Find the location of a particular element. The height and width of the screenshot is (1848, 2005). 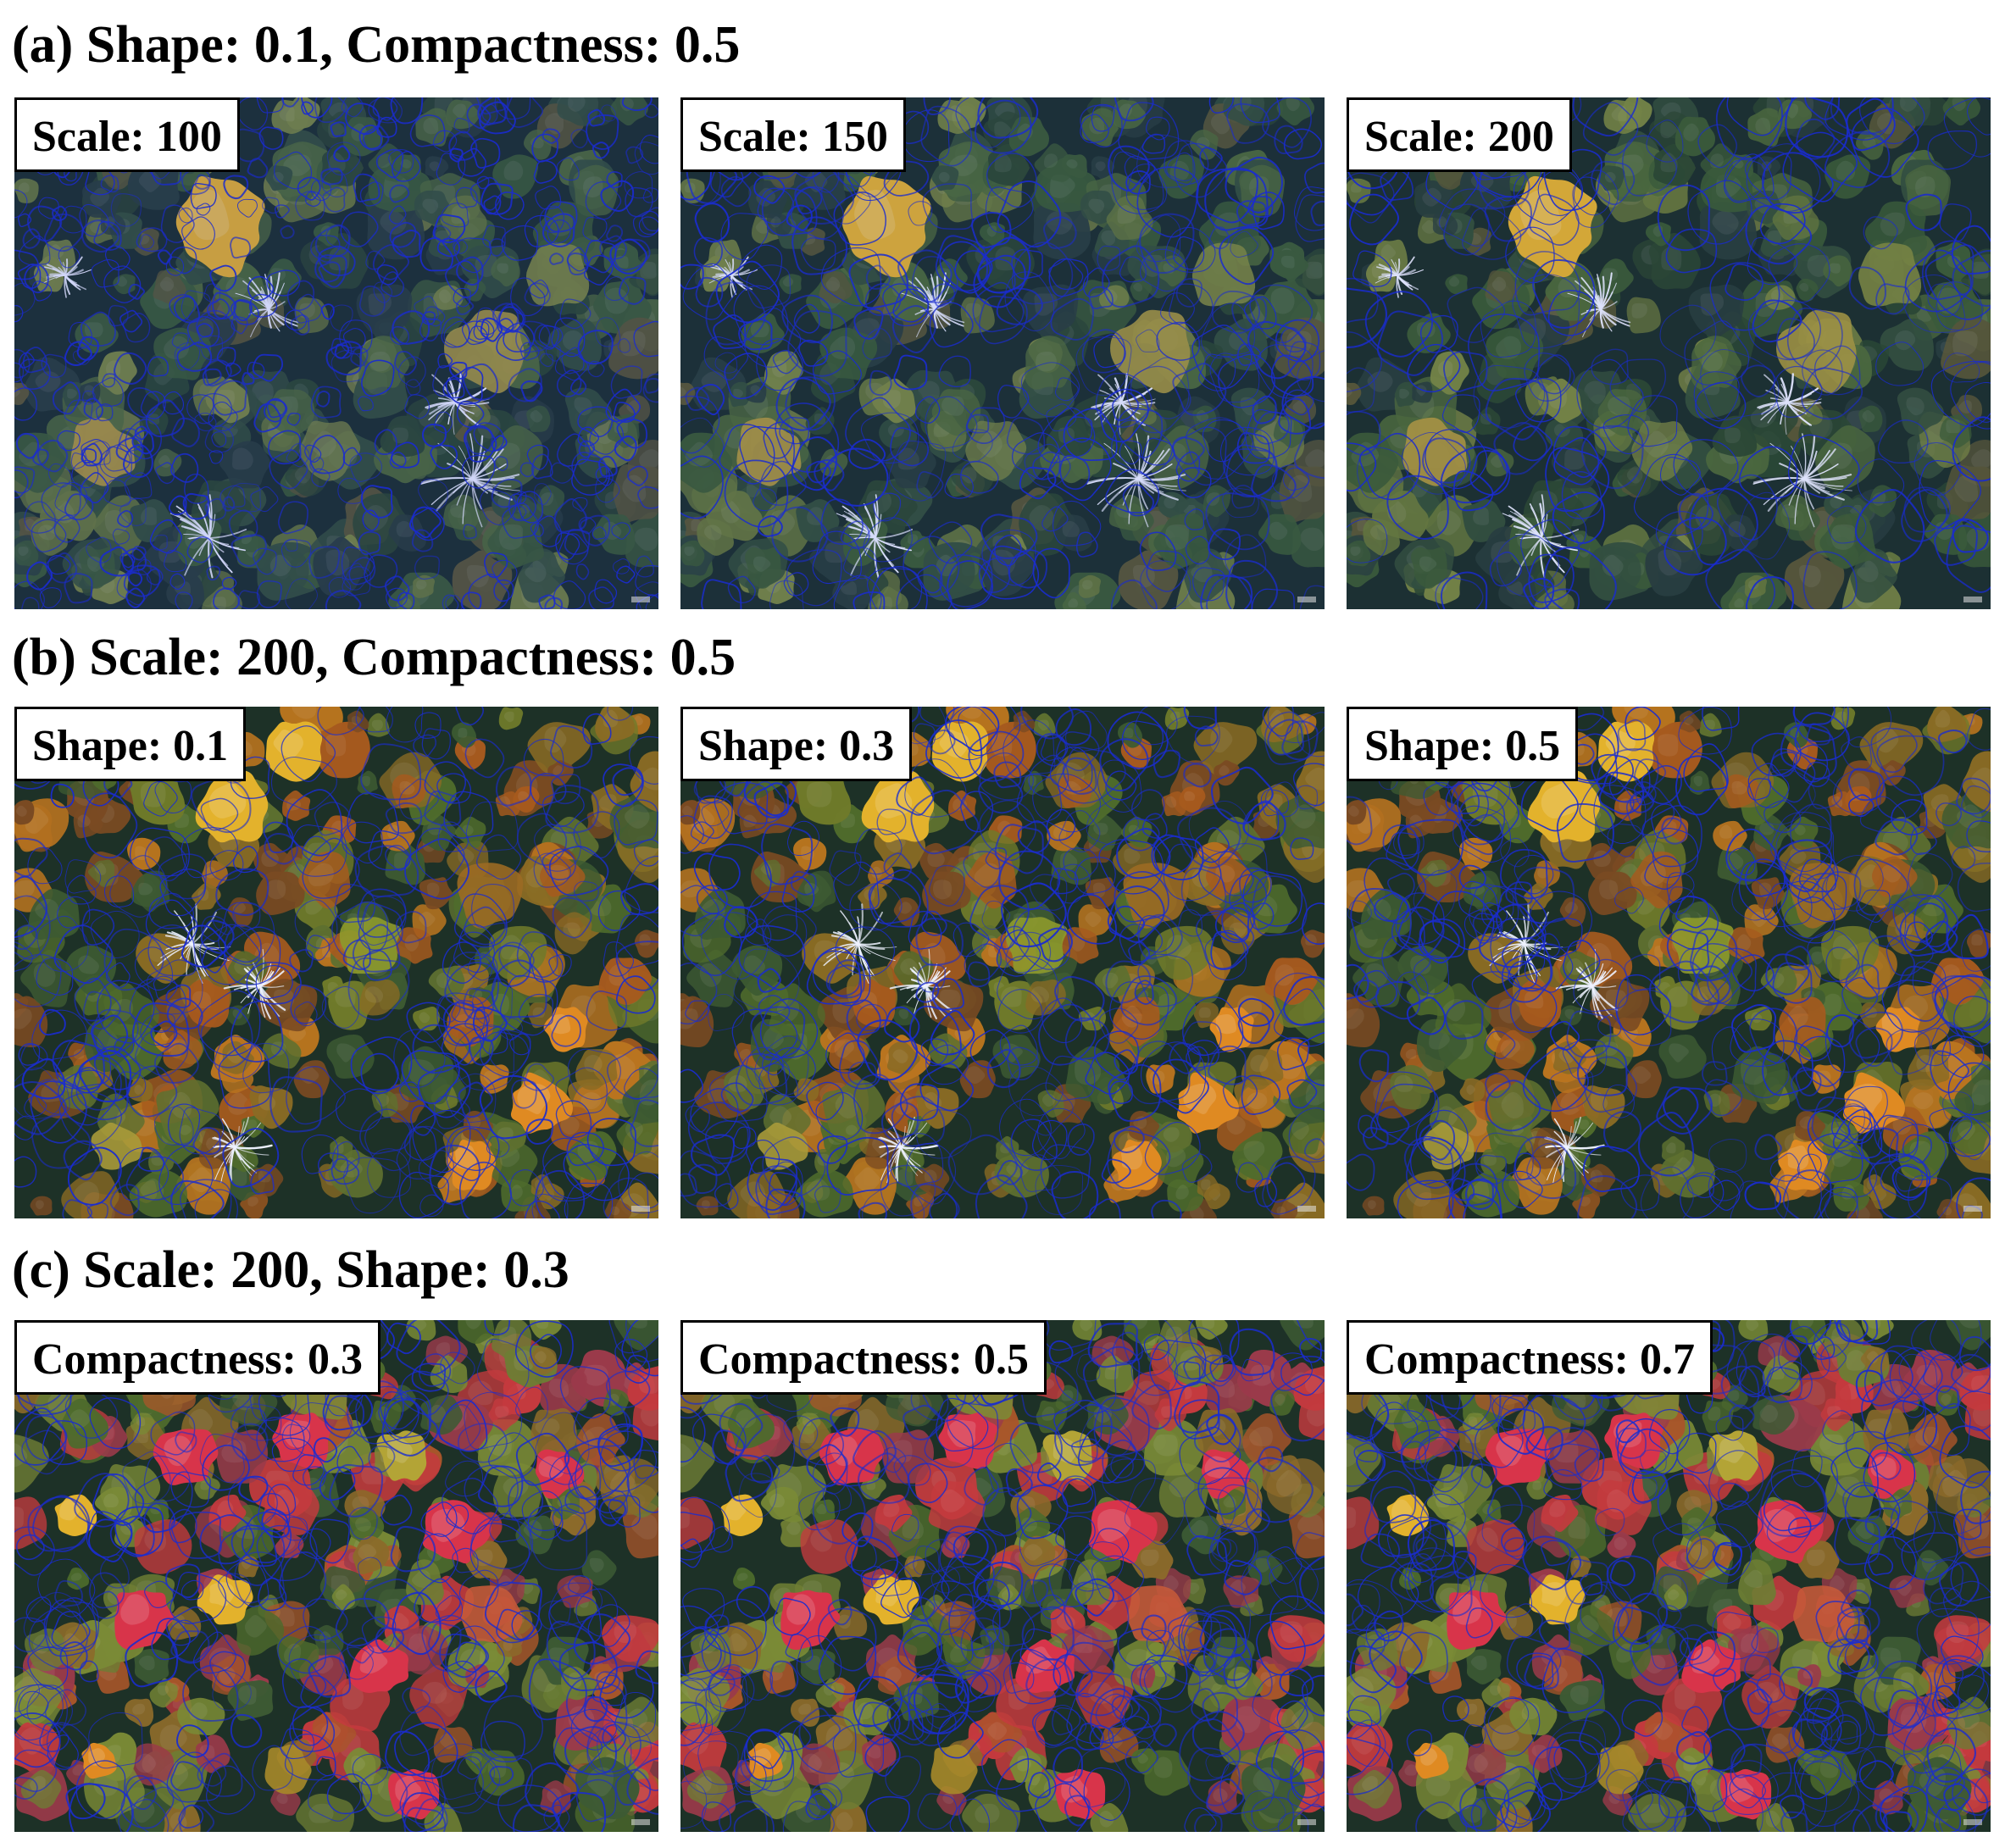

panel-label: Scale: 150 is located at coordinates (793, 134).